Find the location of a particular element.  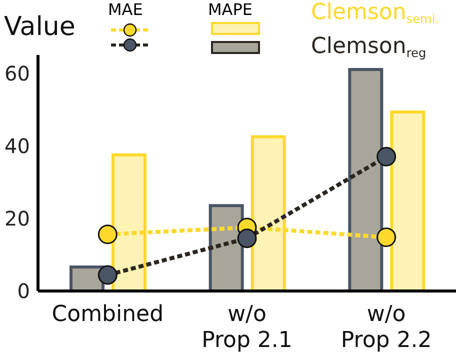

y-tick-label: 20 is located at coordinates (17, 218).